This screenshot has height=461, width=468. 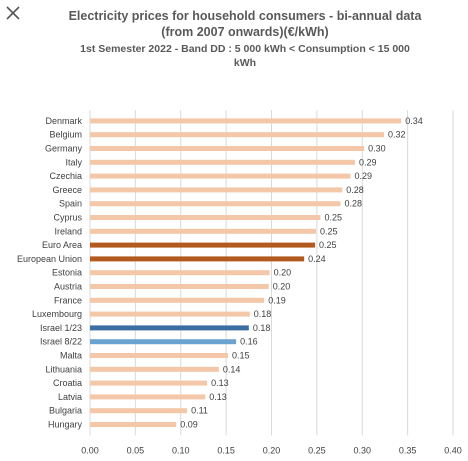 I want to click on category-label: Ireland, so click(x=68, y=231).